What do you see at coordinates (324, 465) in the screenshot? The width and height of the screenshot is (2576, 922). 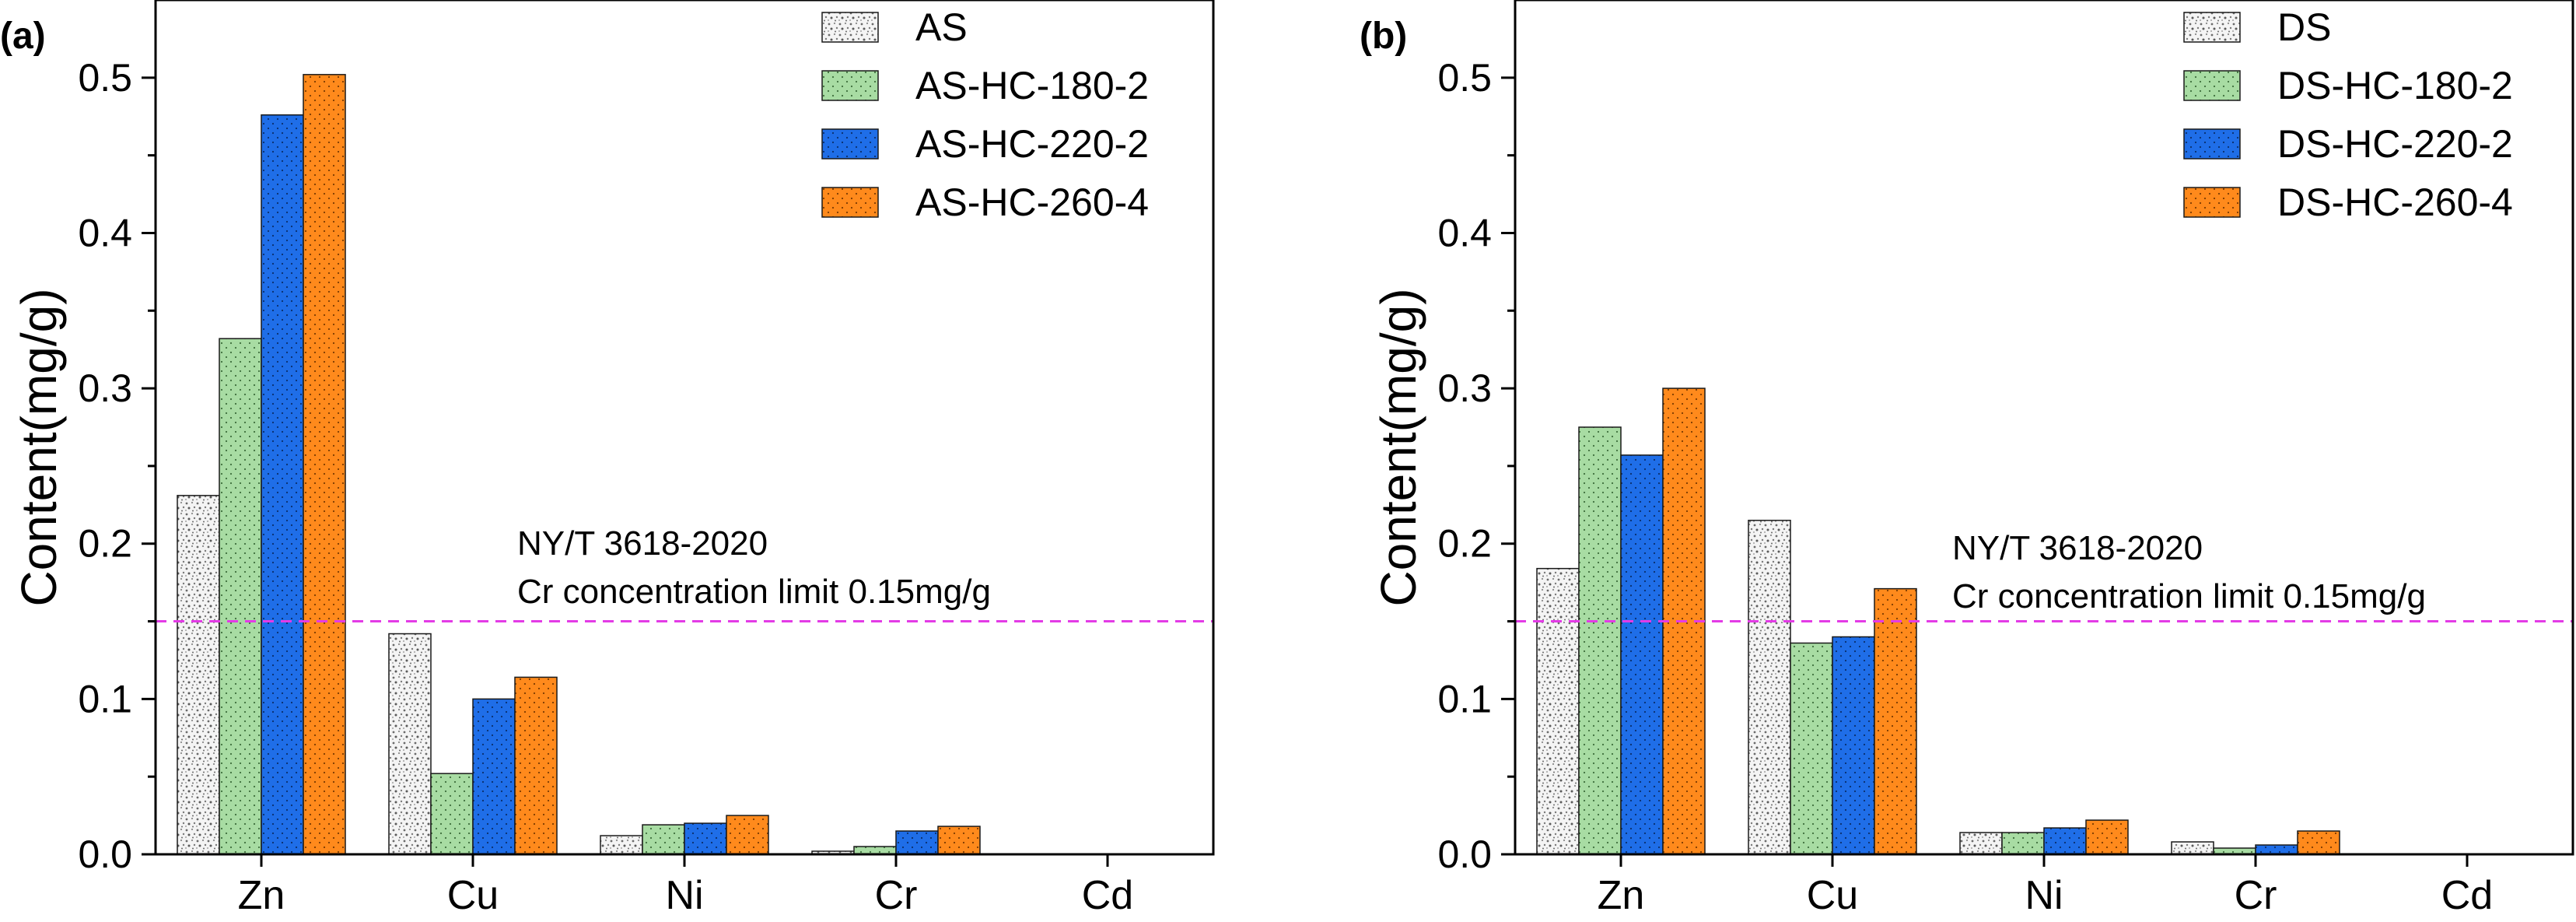 I see `bar-as-hc-260-4-zn` at bounding box center [324, 465].